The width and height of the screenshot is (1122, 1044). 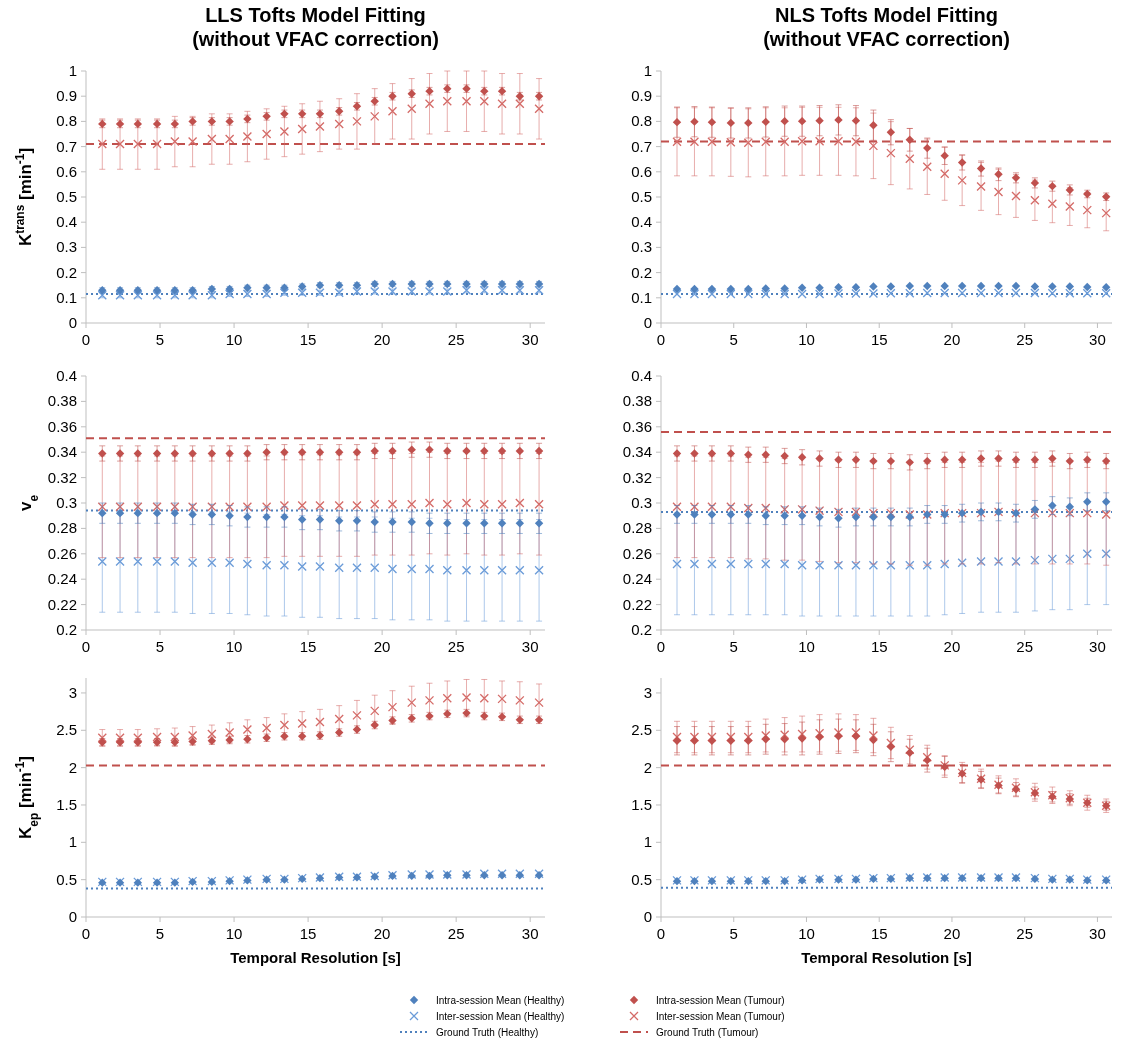 What do you see at coordinates (315, 27) in the screenshot?
I see `chart-title: LLS Tofts Model Fitting (without VFAC correction)` at bounding box center [315, 27].